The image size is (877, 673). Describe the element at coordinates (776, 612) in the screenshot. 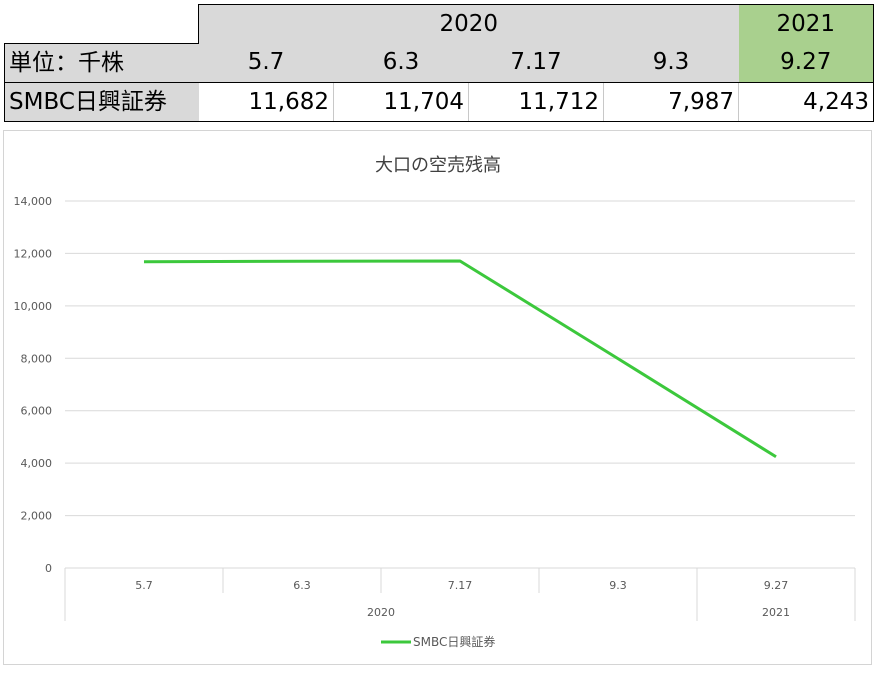

I see `x-group-label: 2021` at that location.